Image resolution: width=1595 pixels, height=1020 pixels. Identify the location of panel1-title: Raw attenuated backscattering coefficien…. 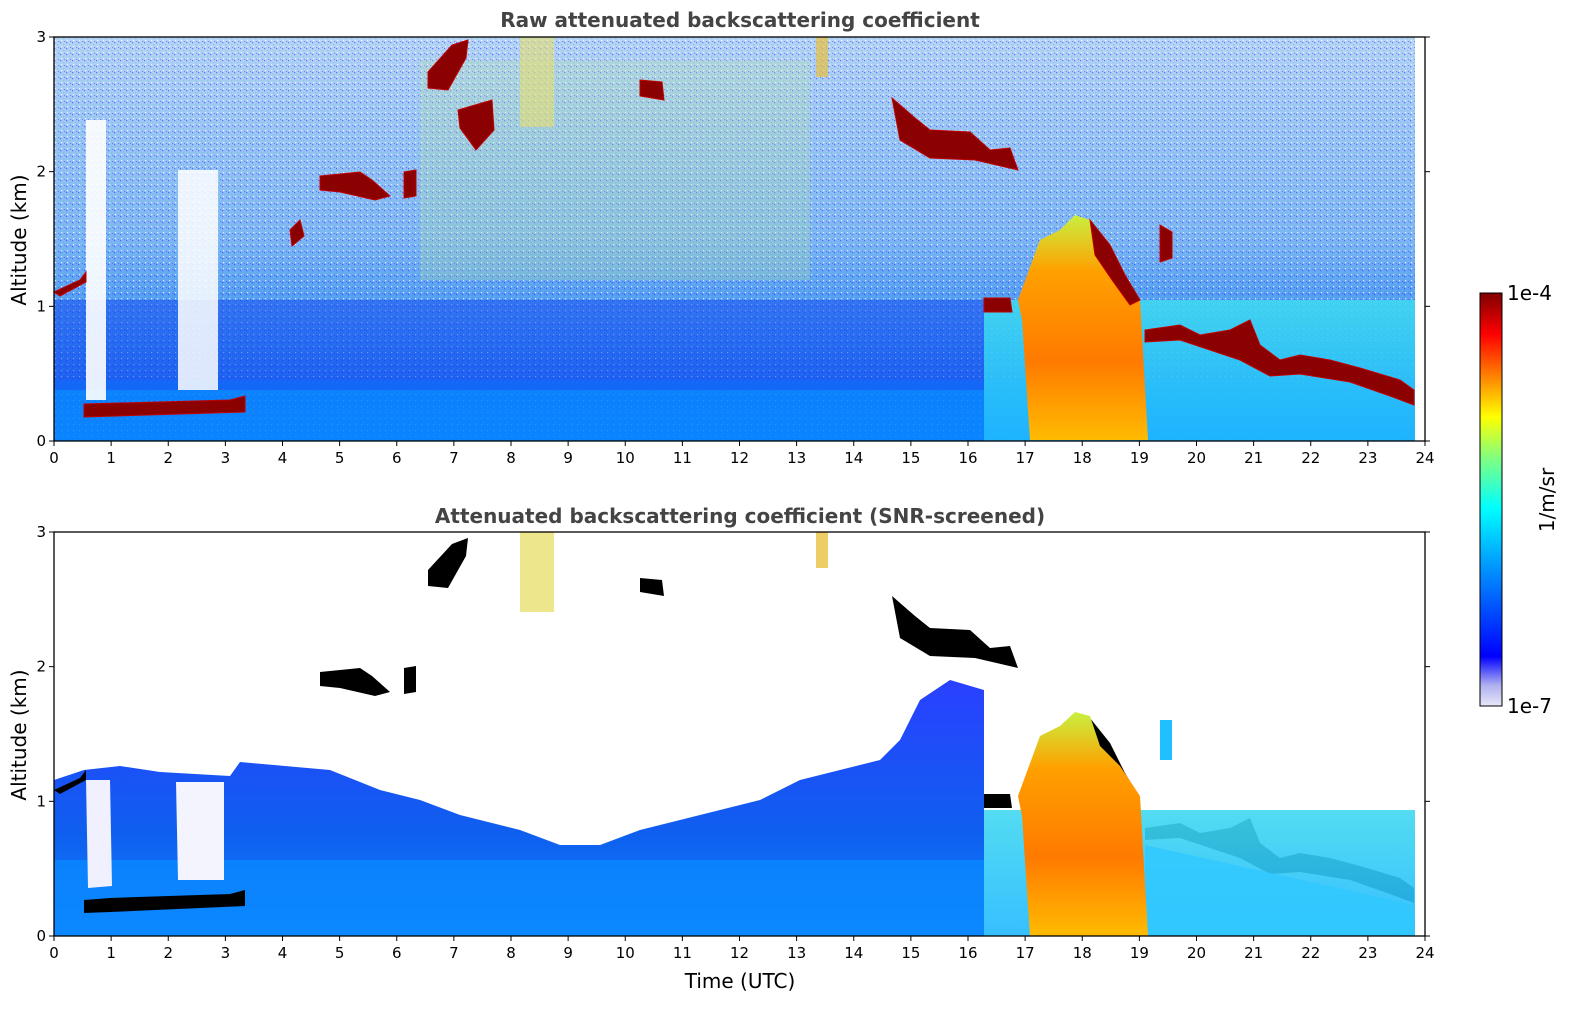
(740, 20).